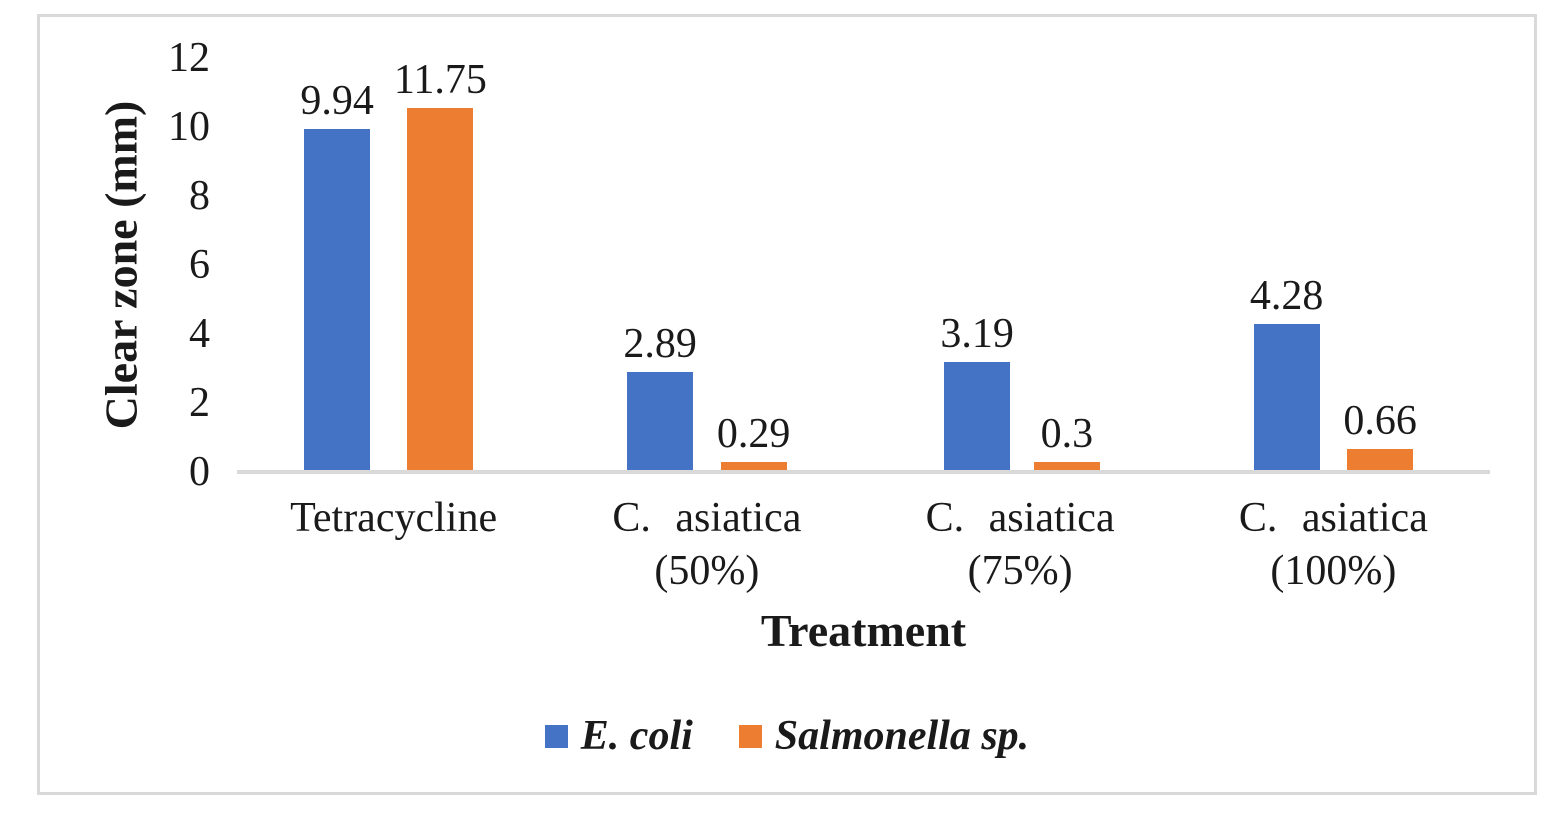 This screenshot has width=1557, height=822. Describe the element at coordinates (1333, 544) in the screenshot. I see `category-label: C. asiatica (100%)` at that location.